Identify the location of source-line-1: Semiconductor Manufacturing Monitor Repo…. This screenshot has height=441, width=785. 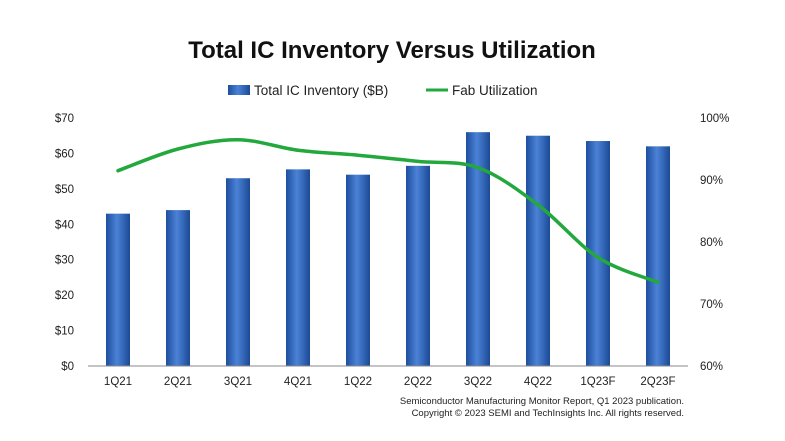
(542, 401).